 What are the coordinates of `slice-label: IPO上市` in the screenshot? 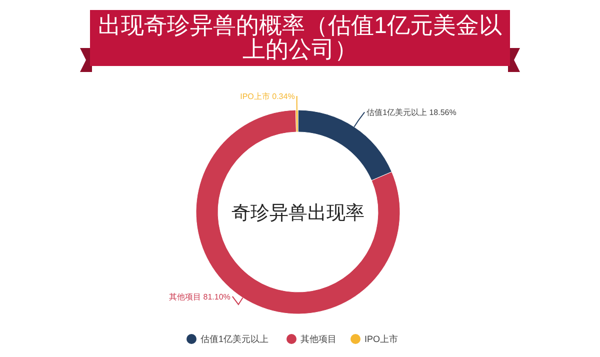 It's located at (256, 97).